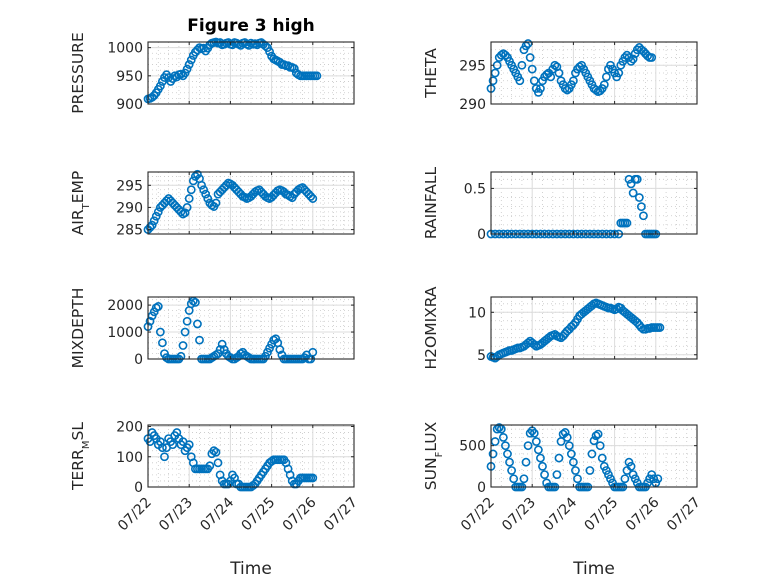  What do you see at coordinates (78, 328) in the screenshot?
I see `y-axis-label: MIXDEPTH` at bounding box center [78, 328].